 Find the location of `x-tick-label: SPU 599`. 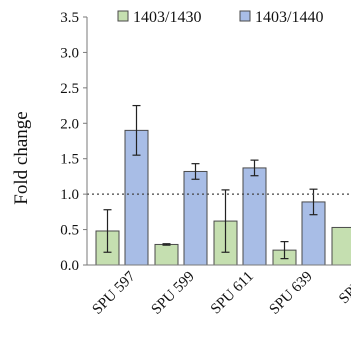

x-tick-label: SPU 599 is located at coordinates (172, 293).